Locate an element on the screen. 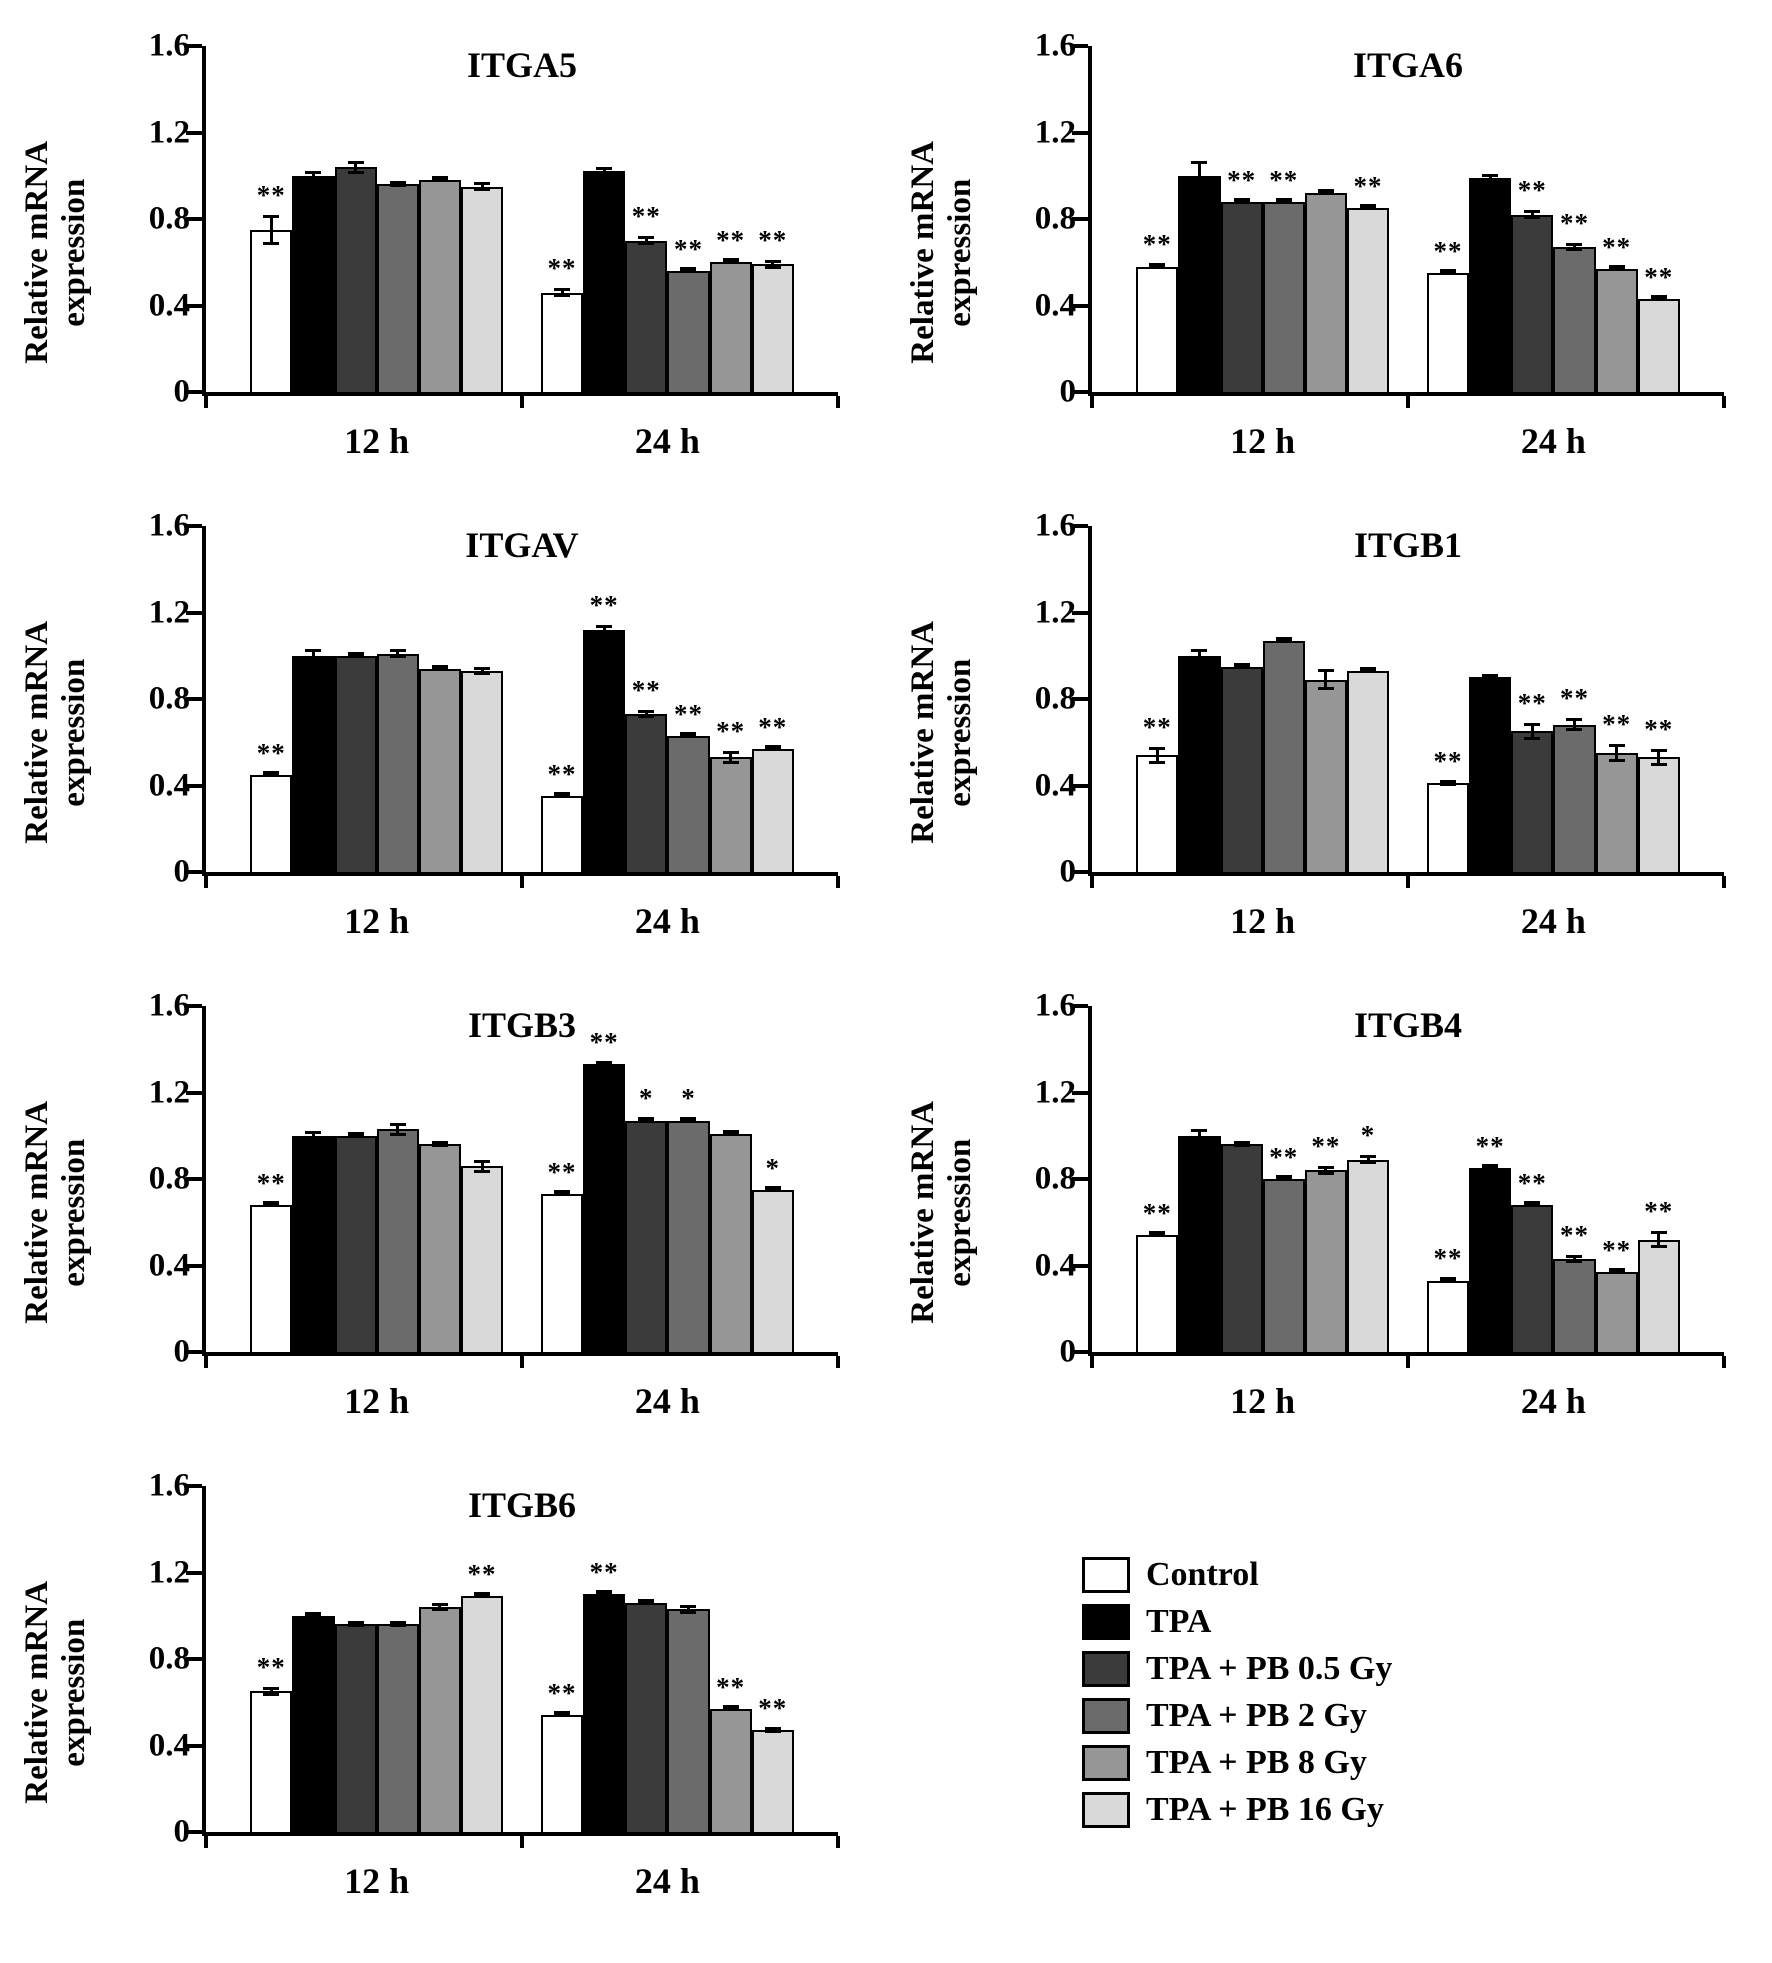 Image resolution: width=1772 pixels, height=1963 pixels. legend-item: TPA + PB 0.5 Gy is located at coordinates (1237, 1669).